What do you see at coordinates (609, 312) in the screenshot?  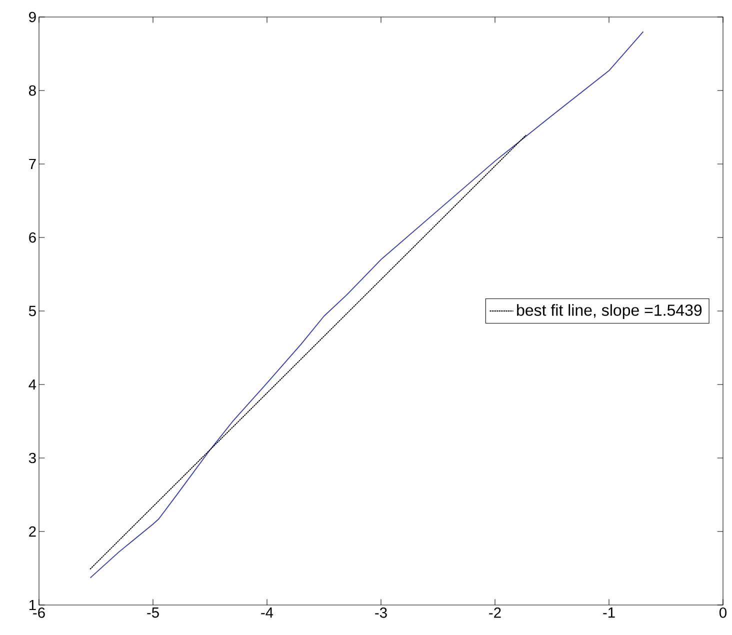 I see `legend-label: best fit line, slope =1.5439` at bounding box center [609, 312].